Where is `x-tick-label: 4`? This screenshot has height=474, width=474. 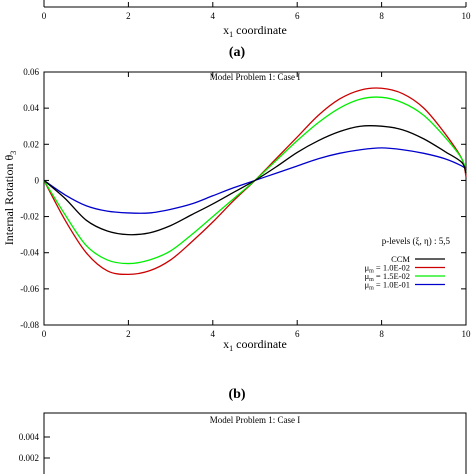
x-tick-label: 4 is located at coordinates (213, 334).